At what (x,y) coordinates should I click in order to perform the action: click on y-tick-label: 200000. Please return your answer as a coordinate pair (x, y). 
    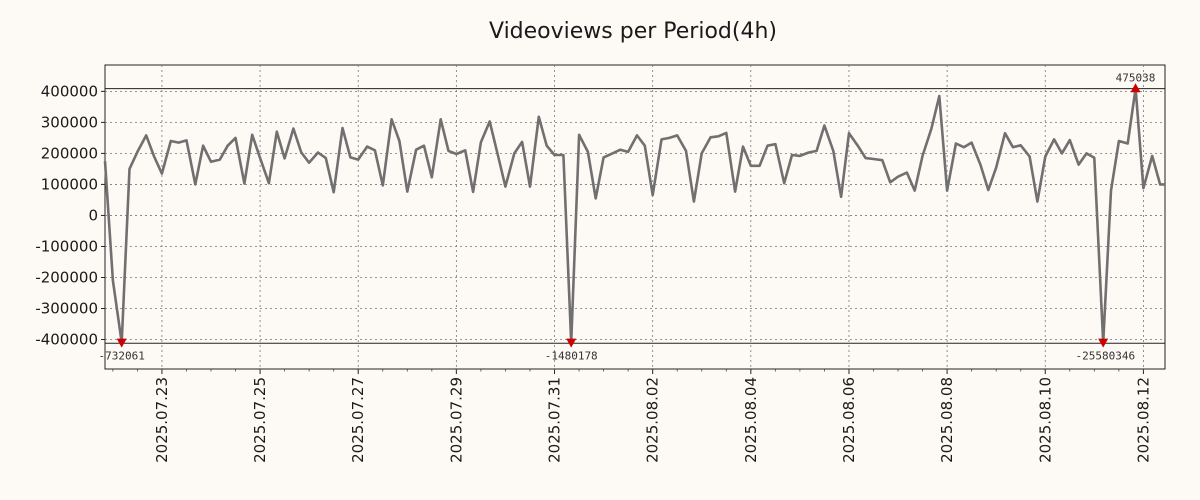
    Looking at the image, I should click on (69, 153).